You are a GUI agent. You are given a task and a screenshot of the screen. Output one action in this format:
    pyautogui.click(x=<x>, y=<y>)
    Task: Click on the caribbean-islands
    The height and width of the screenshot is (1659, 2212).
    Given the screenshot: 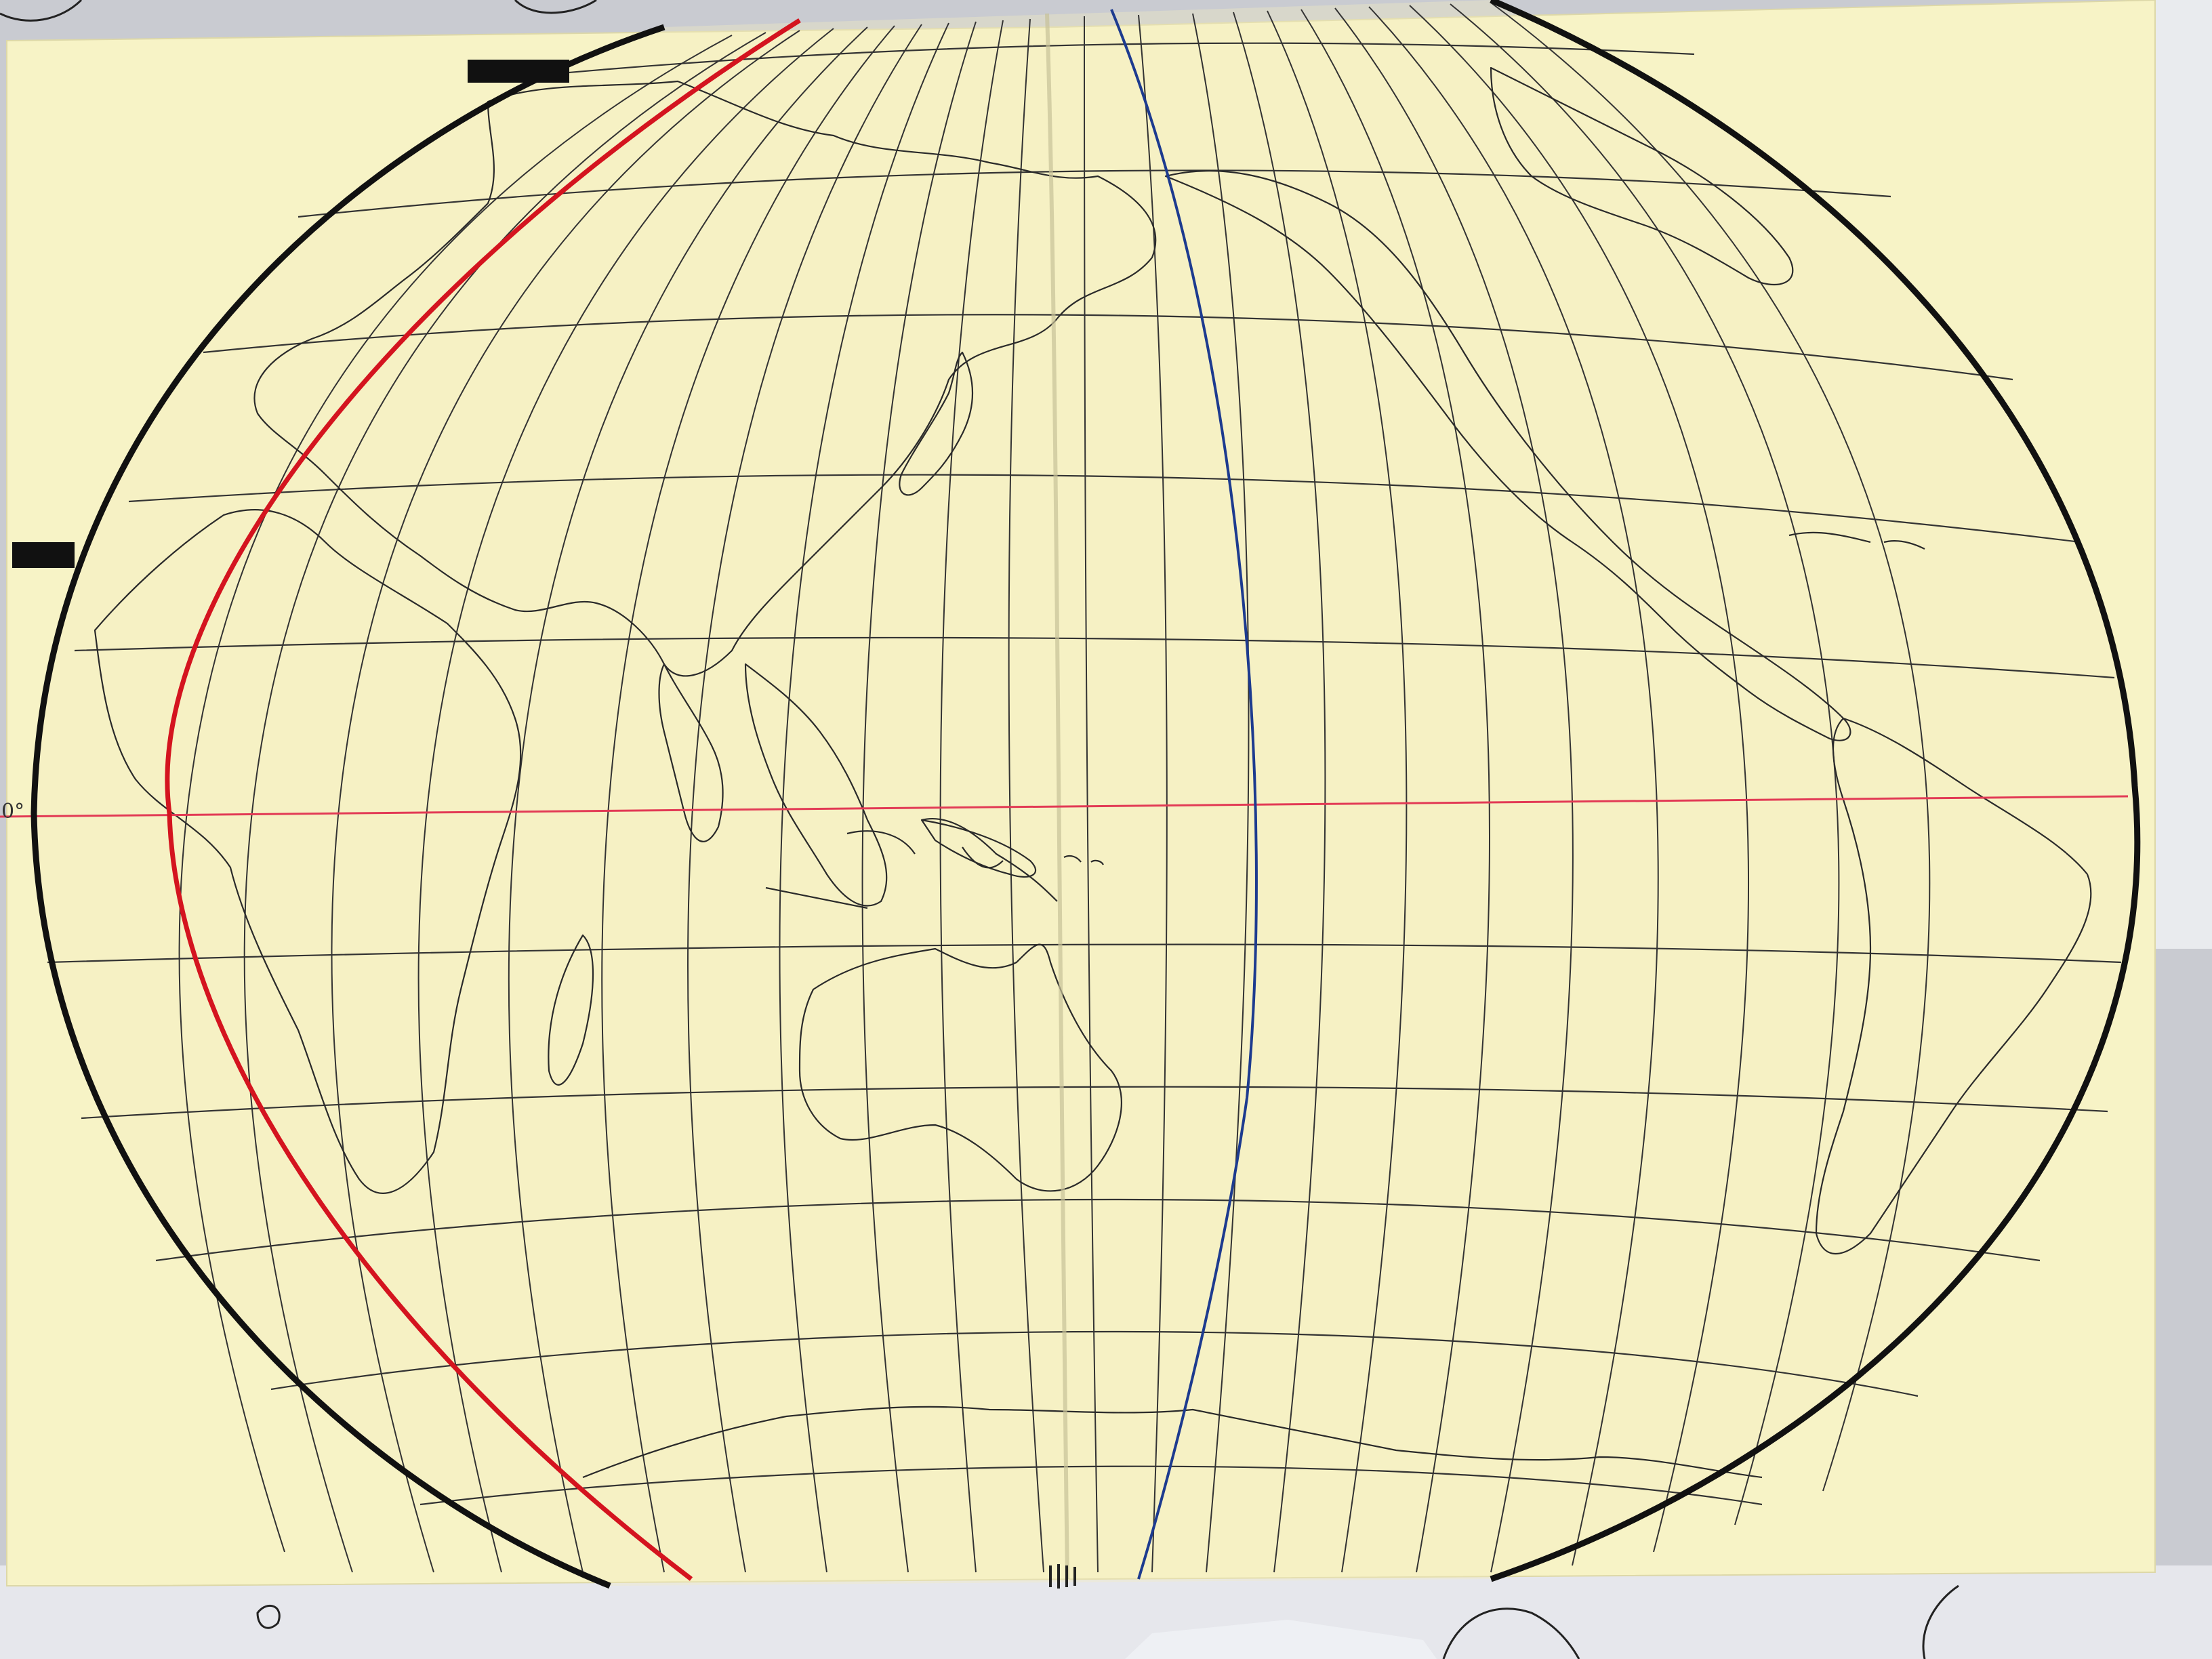 What is the action you would take?
    pyautogui.click(x=1857, y=540)
    